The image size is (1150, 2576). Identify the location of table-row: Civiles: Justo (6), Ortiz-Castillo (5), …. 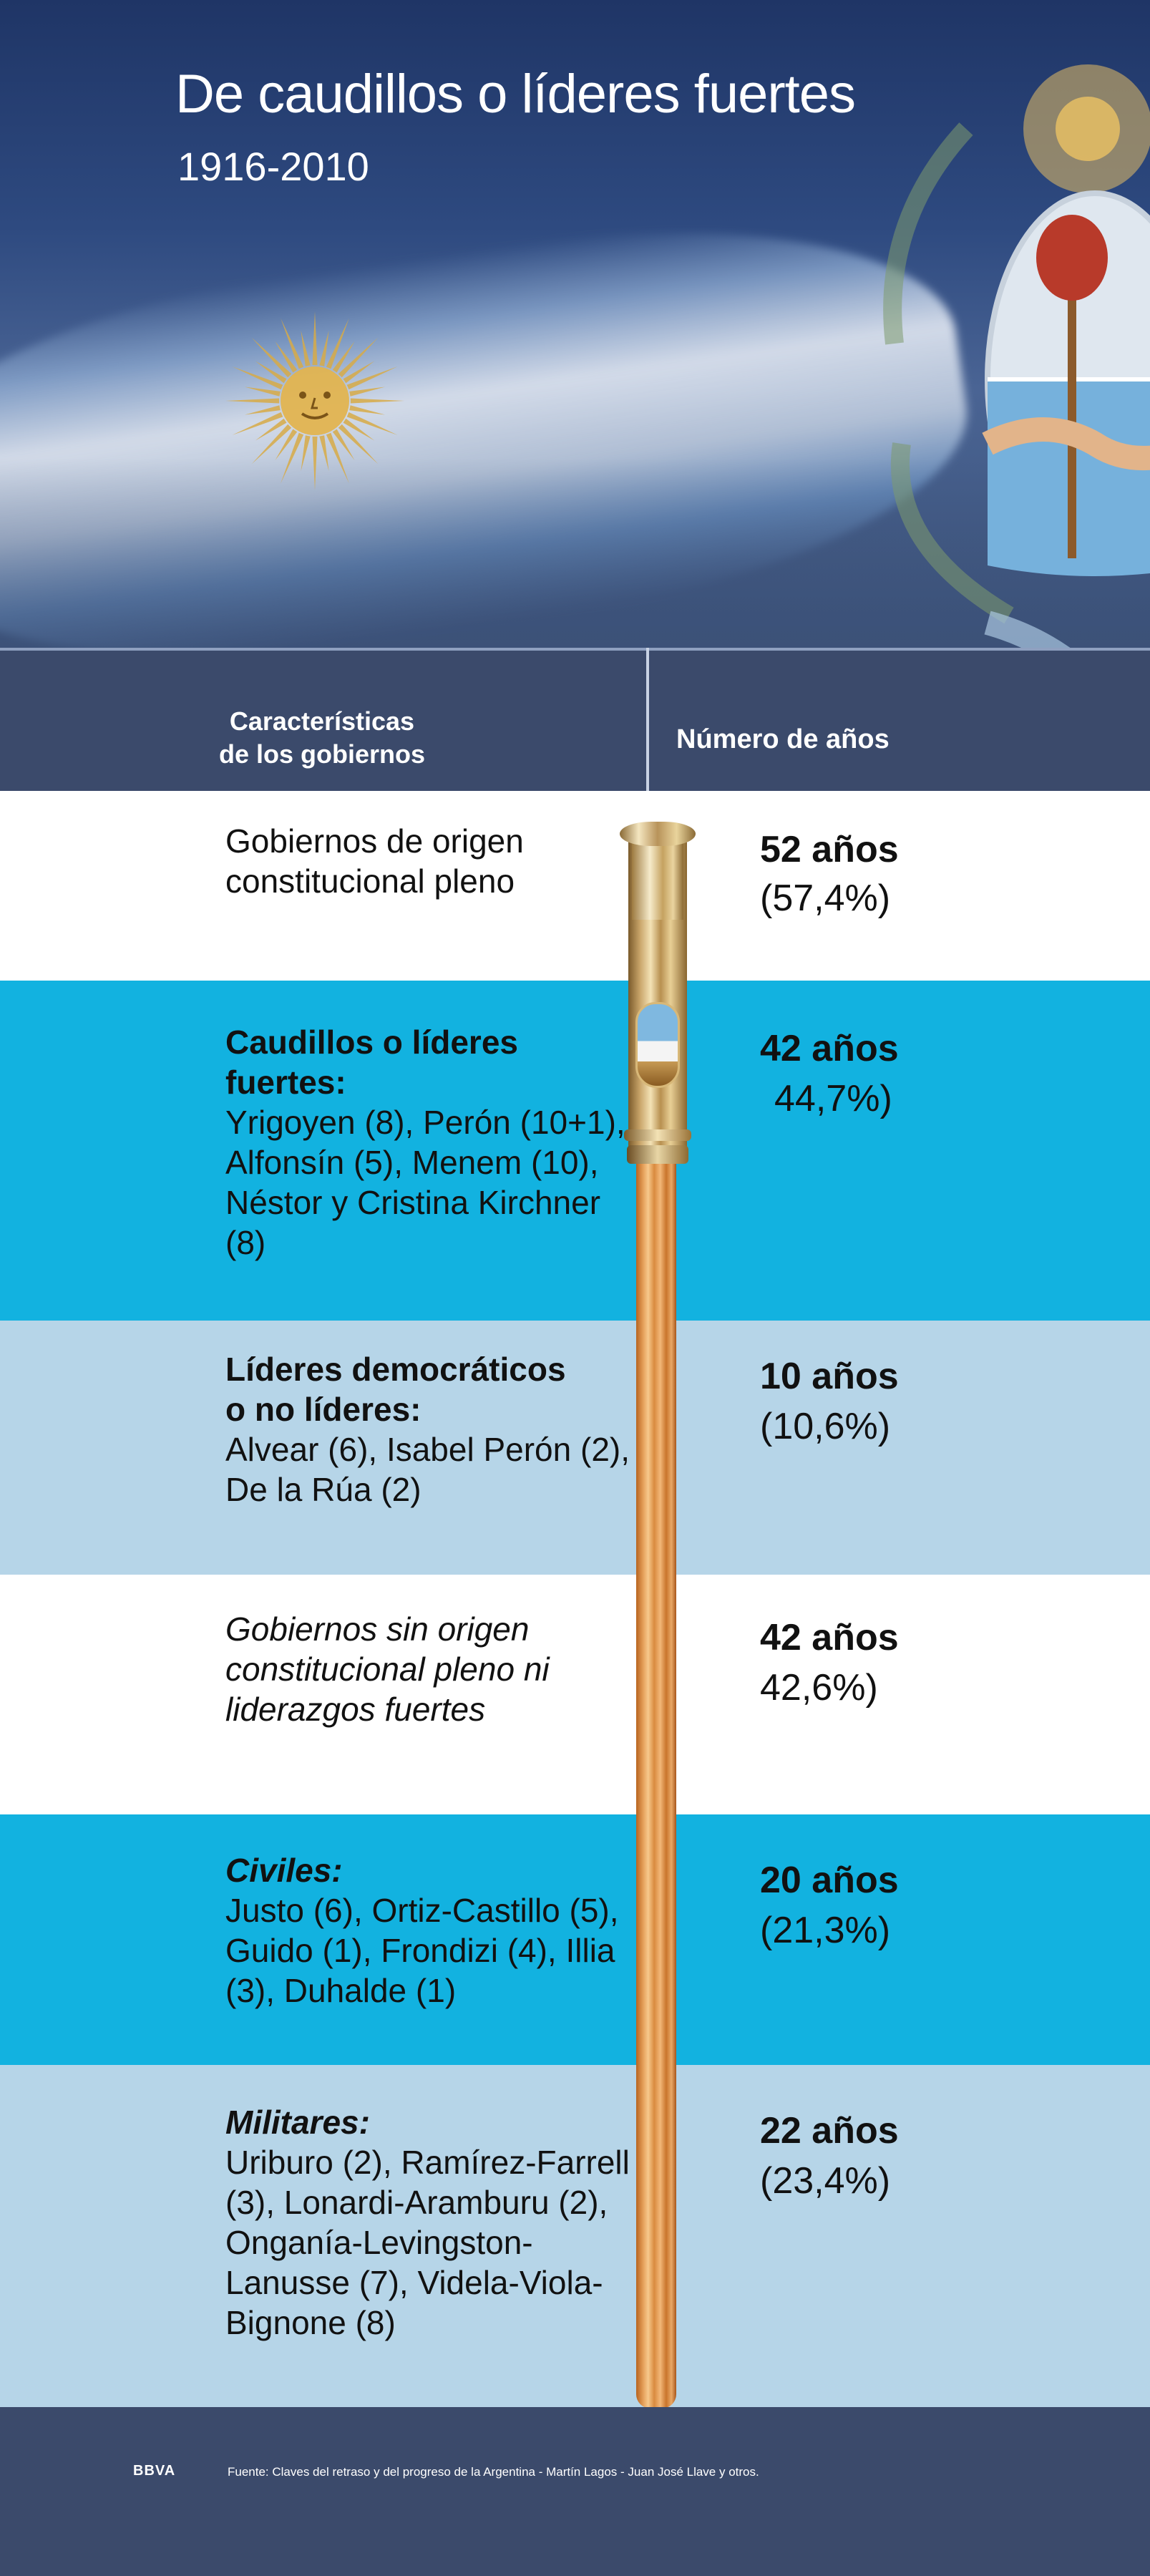
(575, 1939).